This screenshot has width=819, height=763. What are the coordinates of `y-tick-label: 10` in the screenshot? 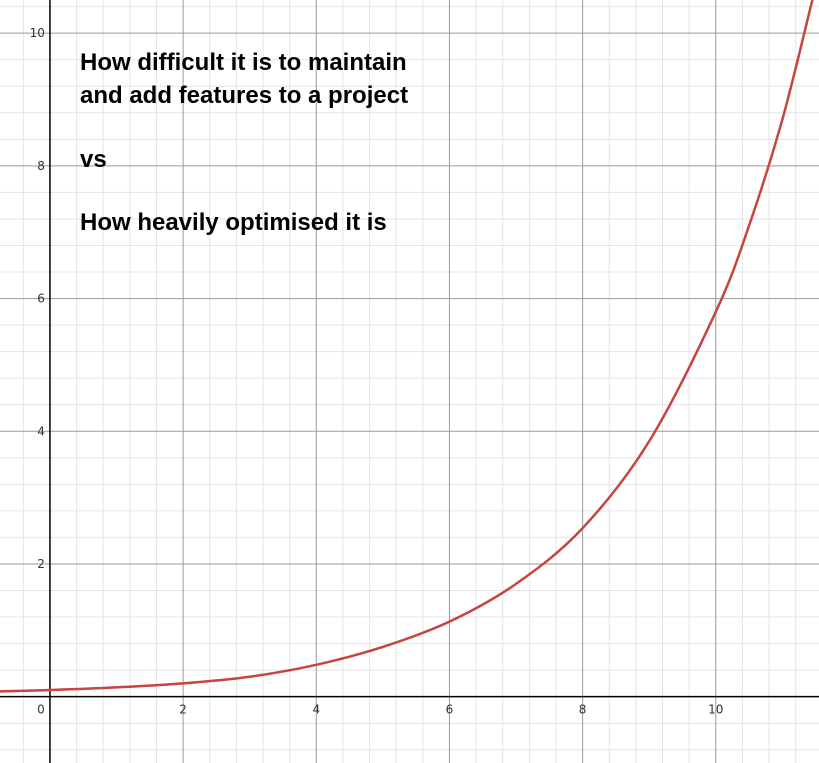 It's located at (37, 33).